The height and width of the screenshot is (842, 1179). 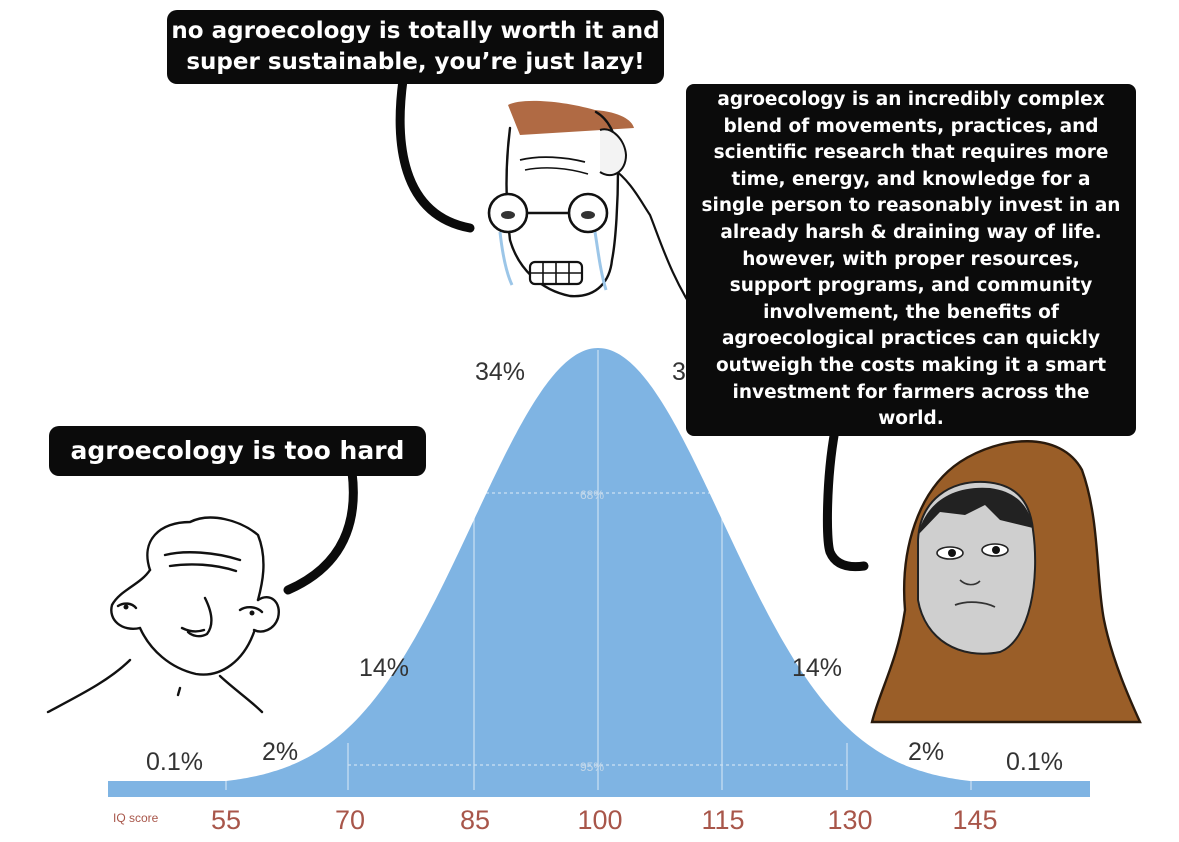 I want to click on x-tick-label: 115, so click(x=722, y=820).